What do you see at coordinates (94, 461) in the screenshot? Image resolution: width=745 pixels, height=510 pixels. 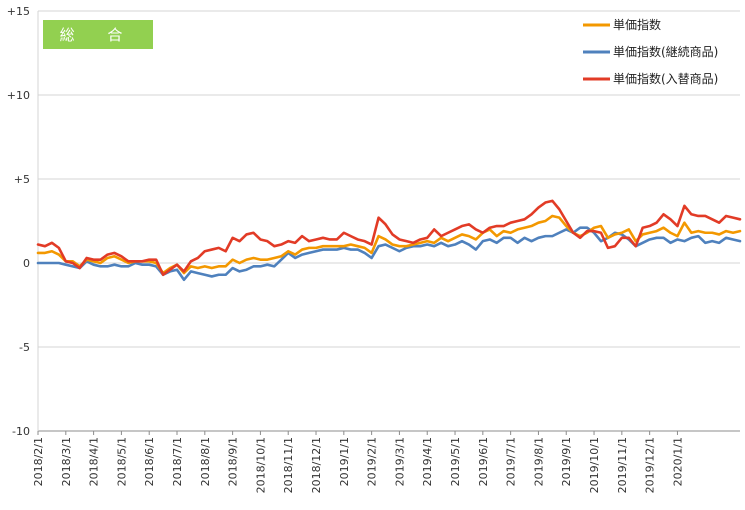 I see `x-tick-label: 2018/4/1` at bounding box center [94, 461].